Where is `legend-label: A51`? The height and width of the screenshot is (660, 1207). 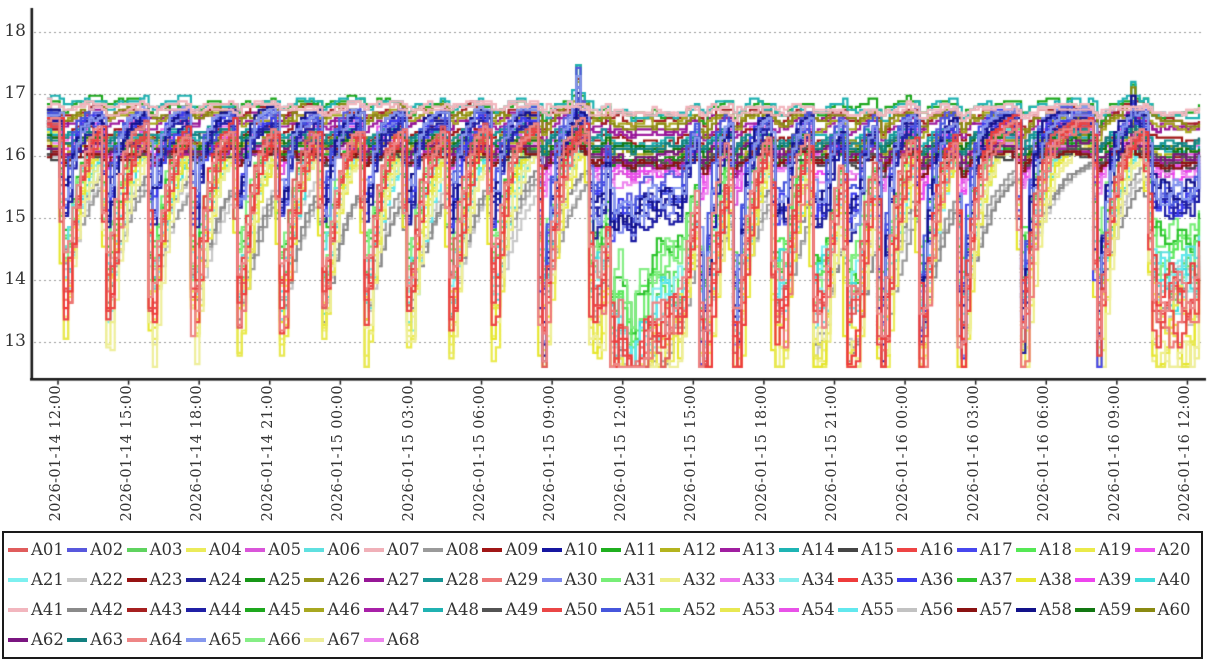 legend-label: A51 is located at coordinates (640, 609).